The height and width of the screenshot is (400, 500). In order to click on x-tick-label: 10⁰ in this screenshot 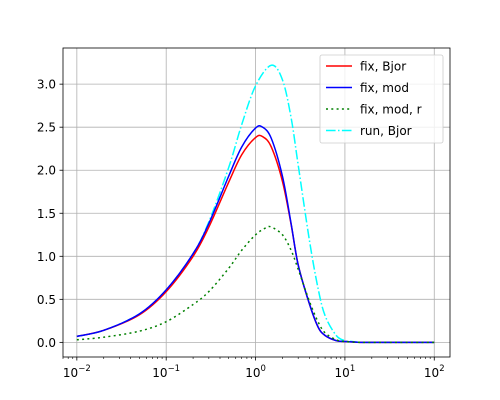, I will do `click(255, 372)`.